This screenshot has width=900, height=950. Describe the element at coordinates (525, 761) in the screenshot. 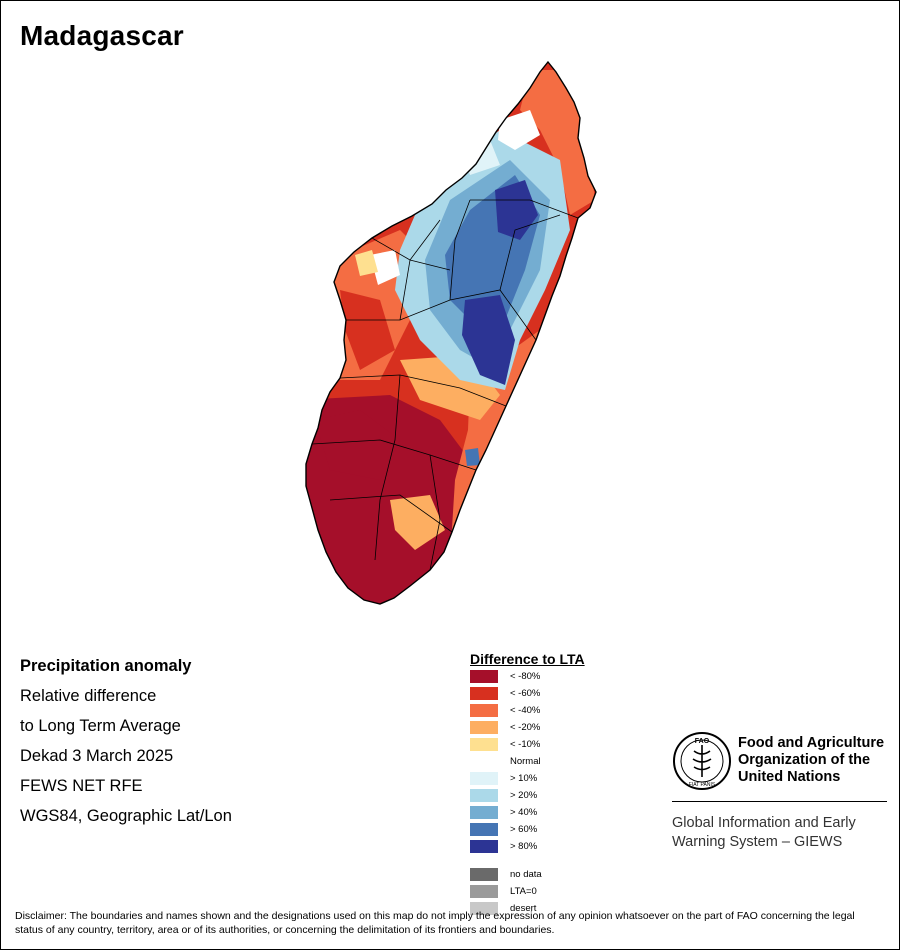

I see `legend-normal-label: Normal` at that location.